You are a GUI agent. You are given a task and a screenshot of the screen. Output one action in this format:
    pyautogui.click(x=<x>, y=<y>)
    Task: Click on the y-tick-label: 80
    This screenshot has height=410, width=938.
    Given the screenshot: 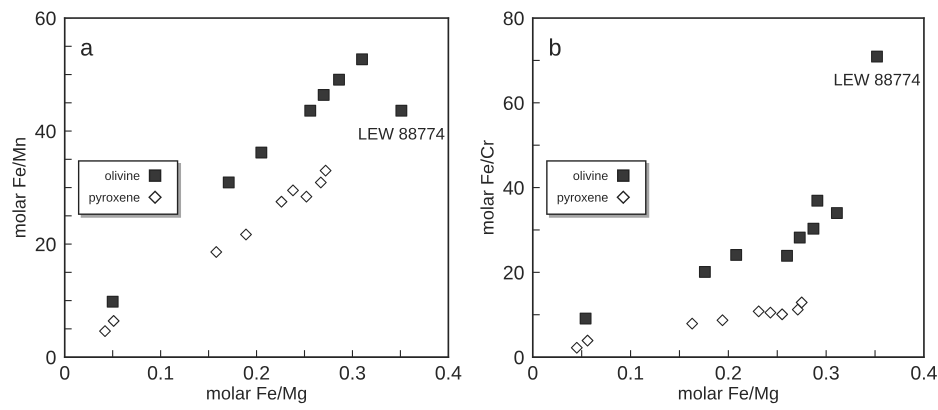 What is the action you would take?
    pyautogui.click(x=514, y=19)
    